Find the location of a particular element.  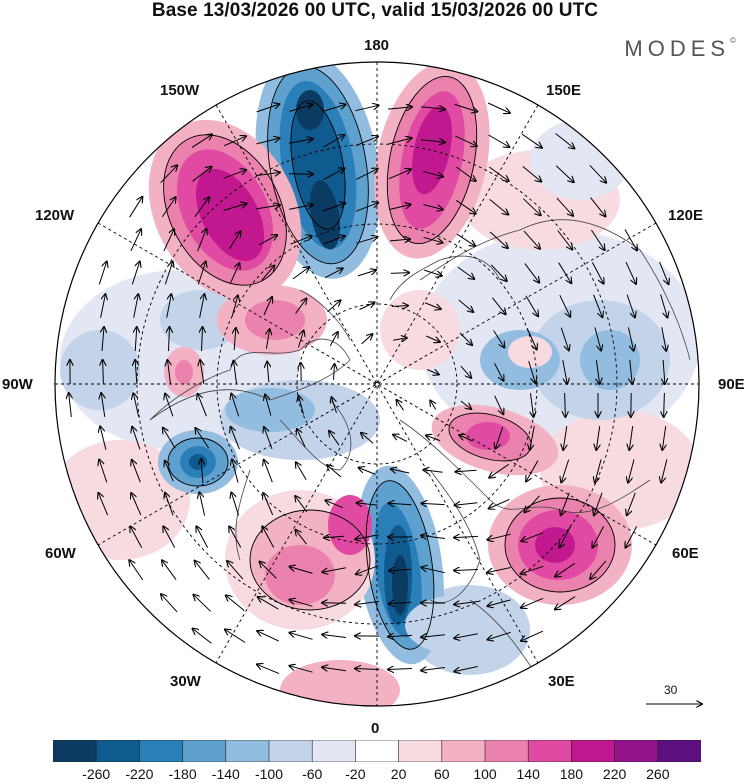

lon-label-30e: 30E is located at coordinates (561, 681).